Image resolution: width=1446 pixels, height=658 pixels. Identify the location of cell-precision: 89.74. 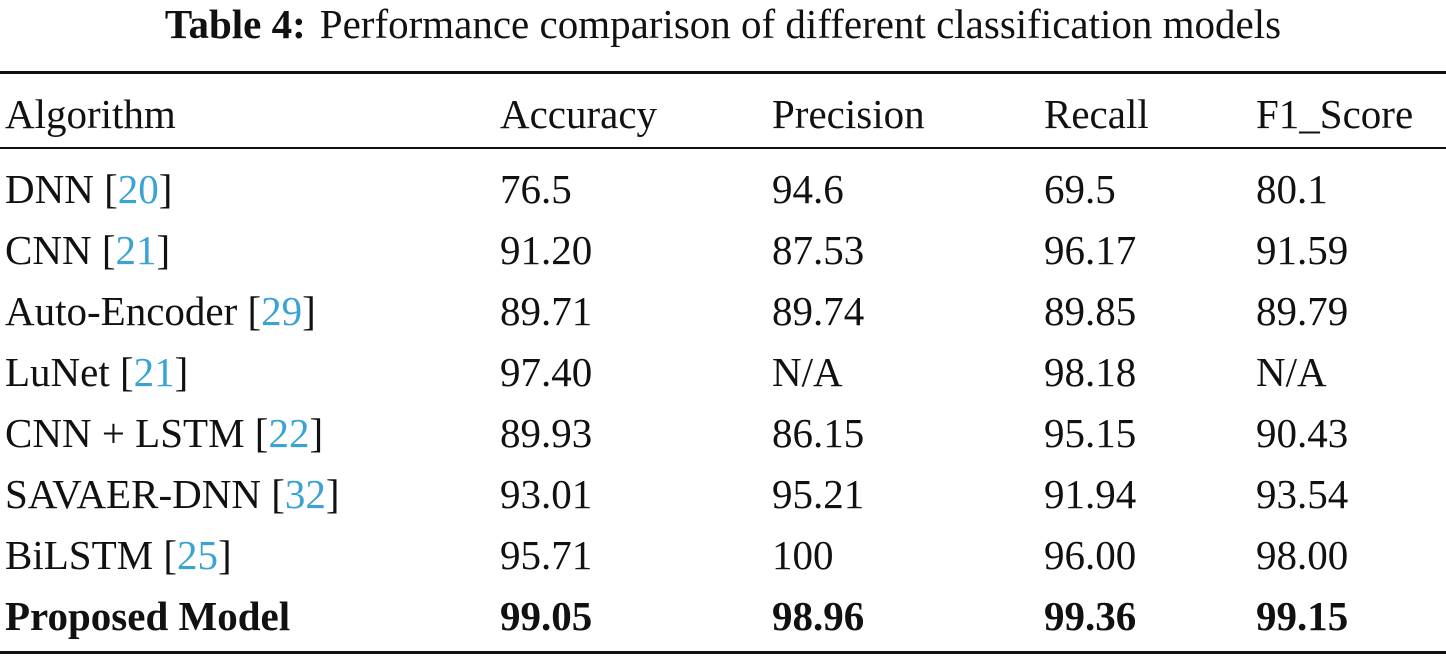
(818, 310).